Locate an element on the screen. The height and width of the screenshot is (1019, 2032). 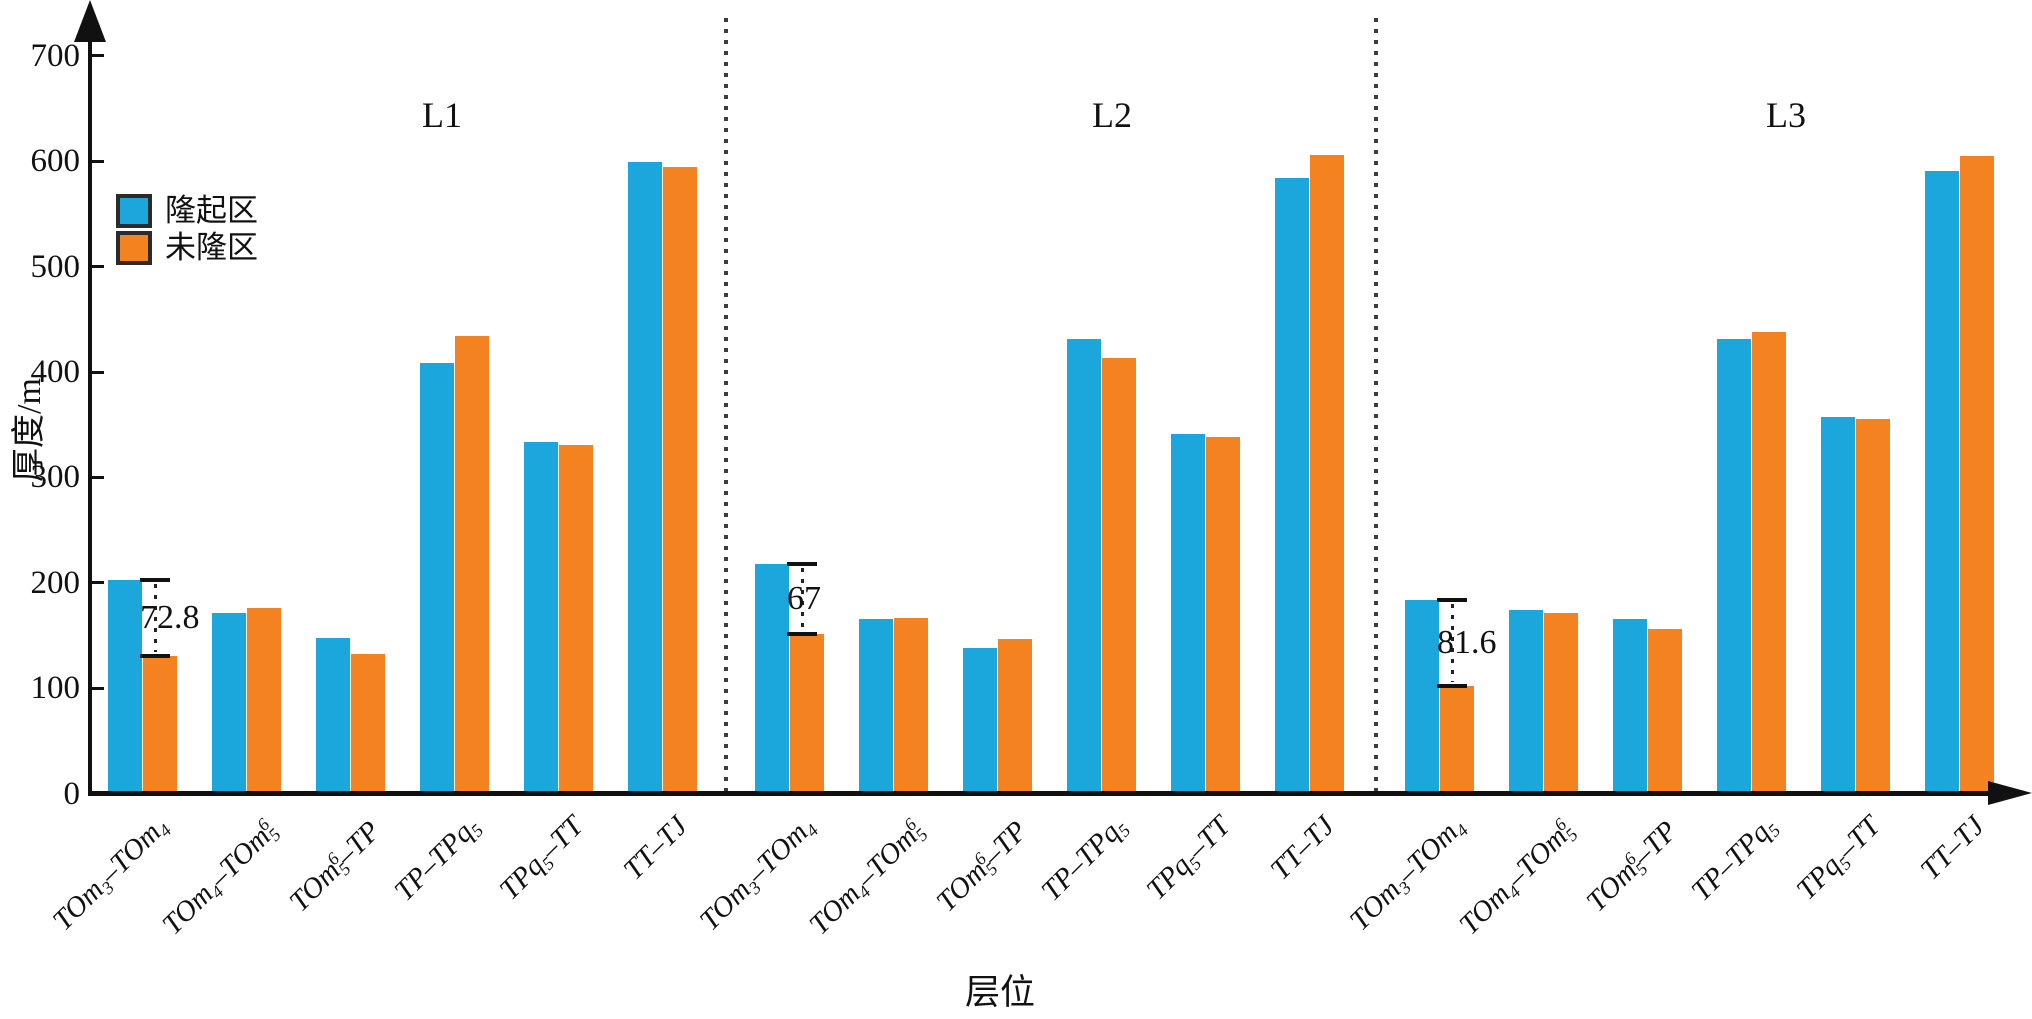
y-axis-line is located at coordinates (90, 410).